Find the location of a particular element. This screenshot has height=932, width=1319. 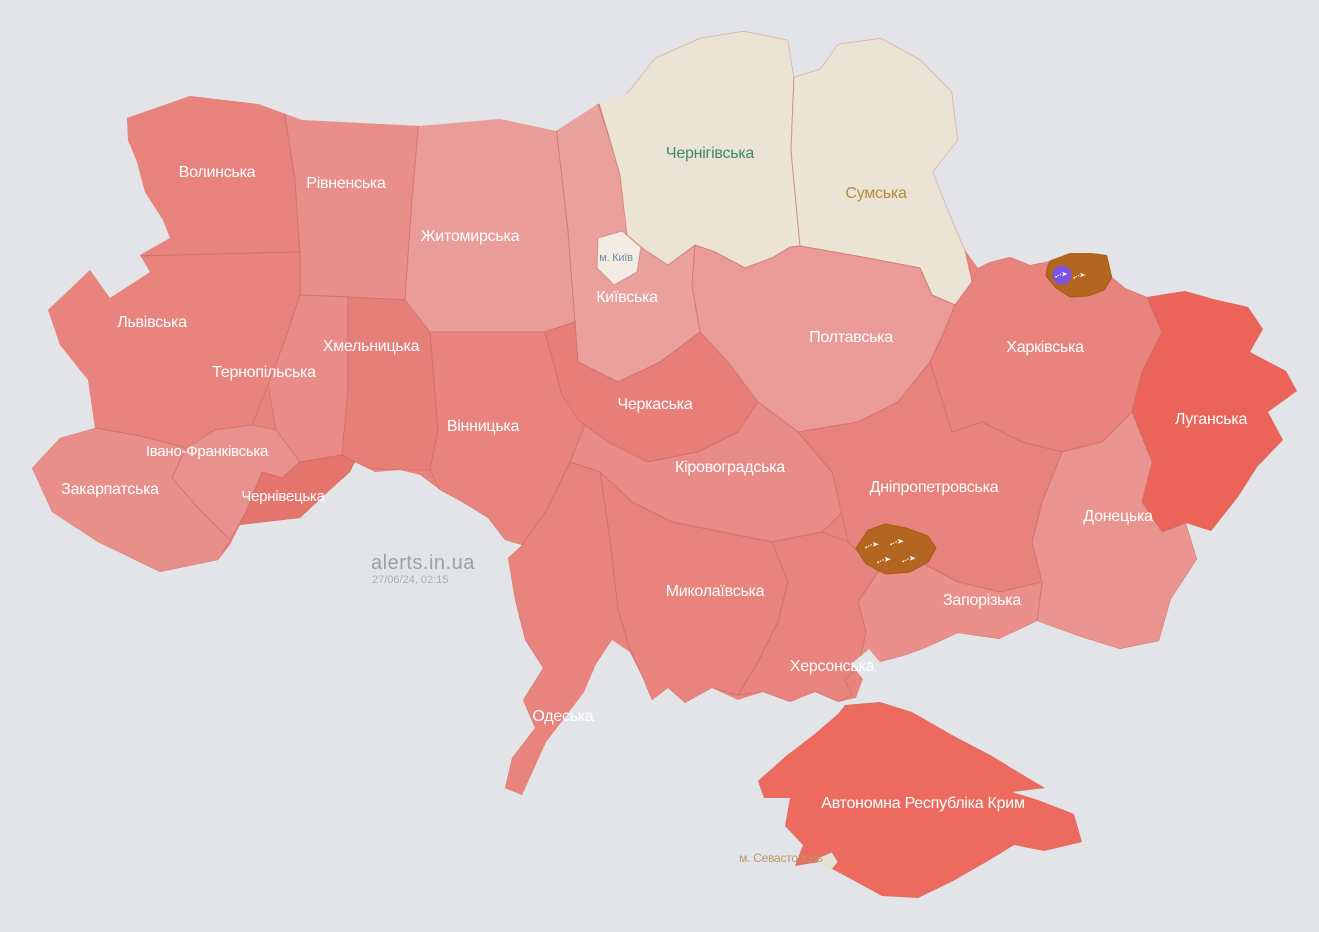

threat-markers-layer is located at coordinates (975, 414).